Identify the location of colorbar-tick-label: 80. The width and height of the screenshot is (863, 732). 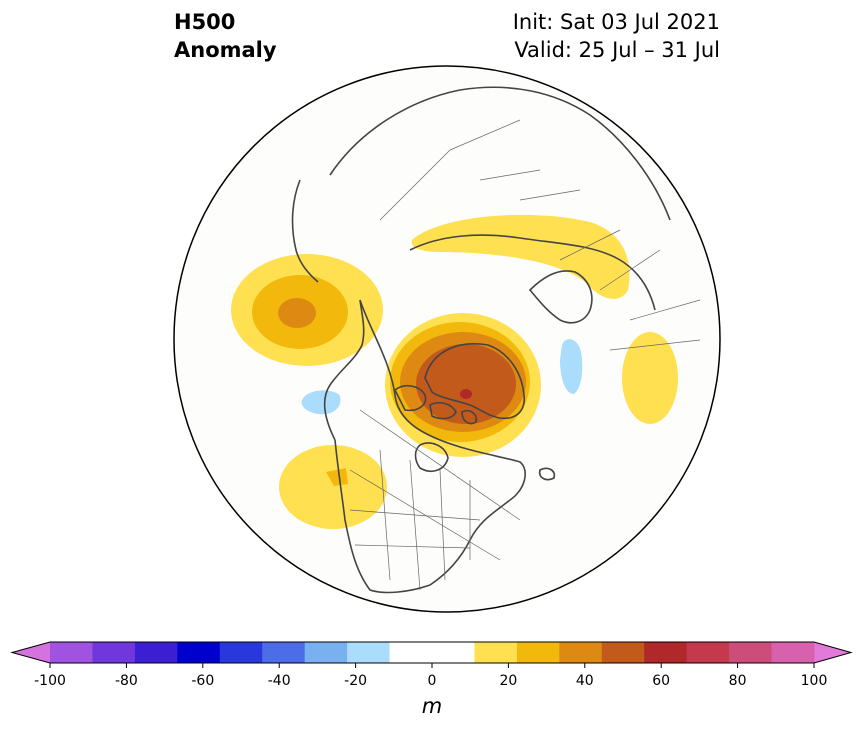
(737, 681).